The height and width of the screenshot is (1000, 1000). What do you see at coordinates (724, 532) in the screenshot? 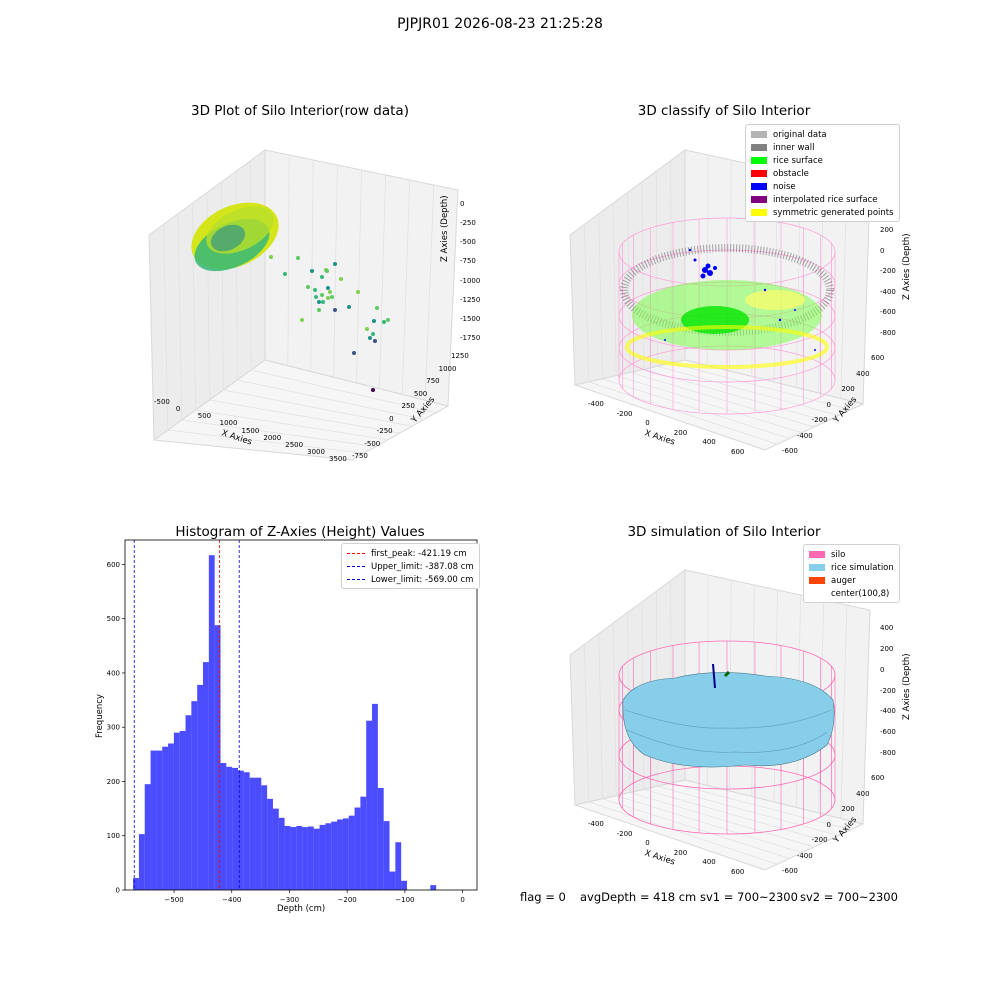
I see `panel4-title: 3D simulation of Silo Interior` at bounding box center [724, 532].